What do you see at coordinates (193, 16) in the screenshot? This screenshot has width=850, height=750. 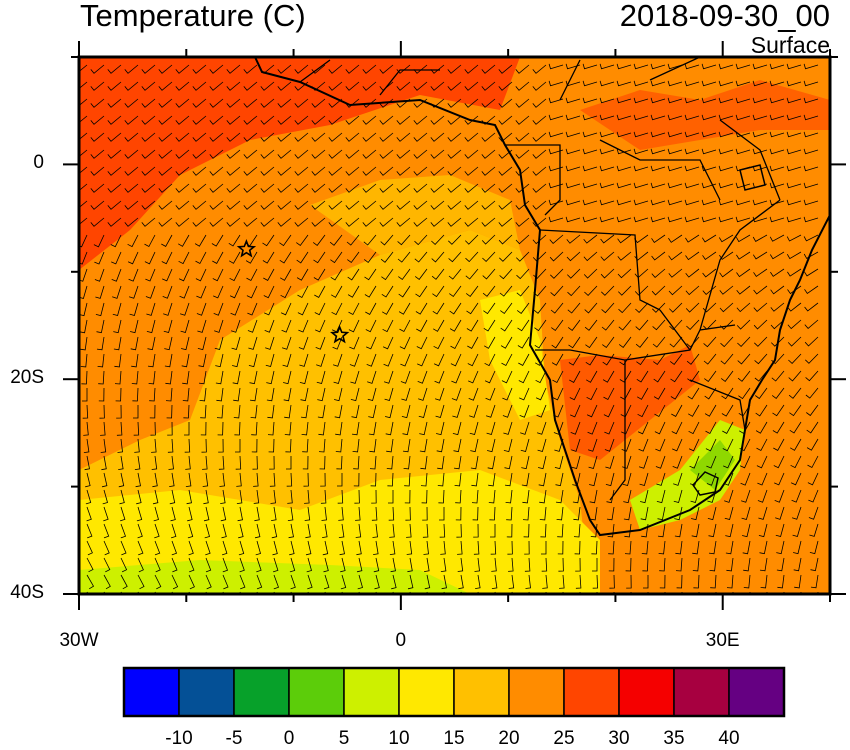 I see `plot-title: Temperature (C)` at bounding box center [193, 16].